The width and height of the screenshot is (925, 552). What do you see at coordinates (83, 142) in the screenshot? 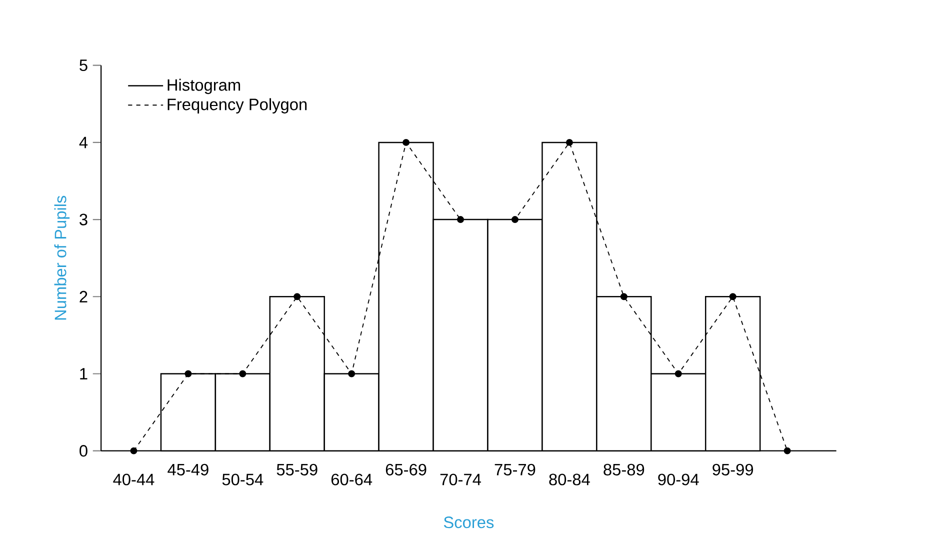
I see `y-tick-label: 4` at bounding box center [83, 142].